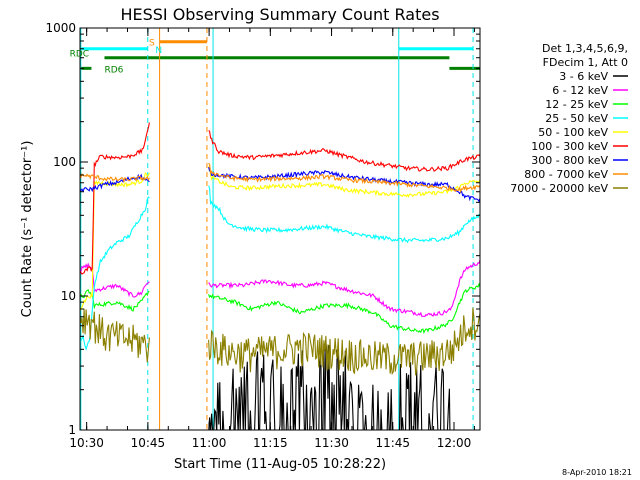  What do you see at coordinates (559, 188) in the screenshot?
I see `legend-label-7000-20000keV: 7000 - 20000 keV` at bounding box center [559, 188].